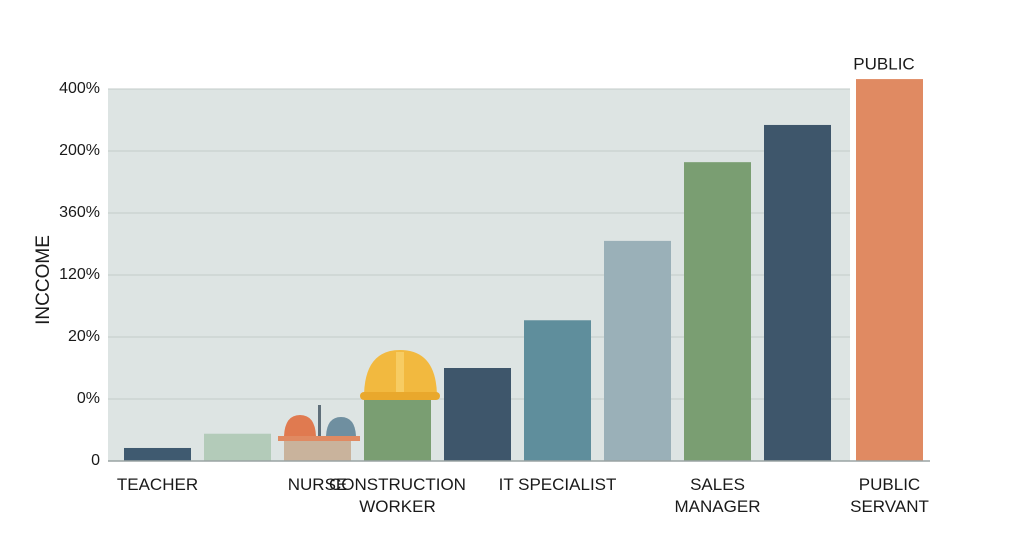  Describe the element at coordinates (319, 420) in the screenshot. I see `tool-icon` at that location.